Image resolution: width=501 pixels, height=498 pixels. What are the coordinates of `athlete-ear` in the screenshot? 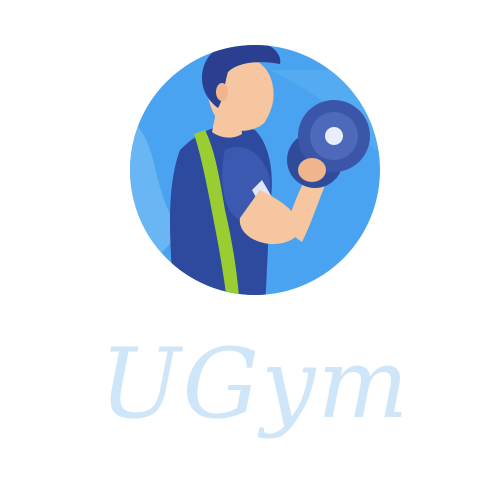 It's located at (222, 92).